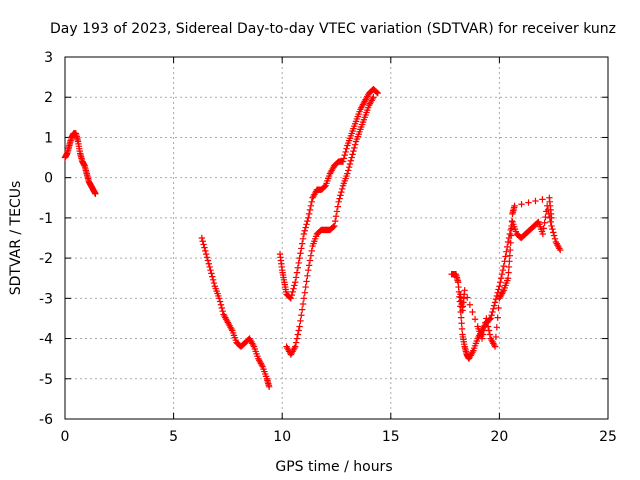  What do you see at coordinates (391, 437) in the screenshot?
I see `x-tick-label: 15` at bounding box center [391, 437].